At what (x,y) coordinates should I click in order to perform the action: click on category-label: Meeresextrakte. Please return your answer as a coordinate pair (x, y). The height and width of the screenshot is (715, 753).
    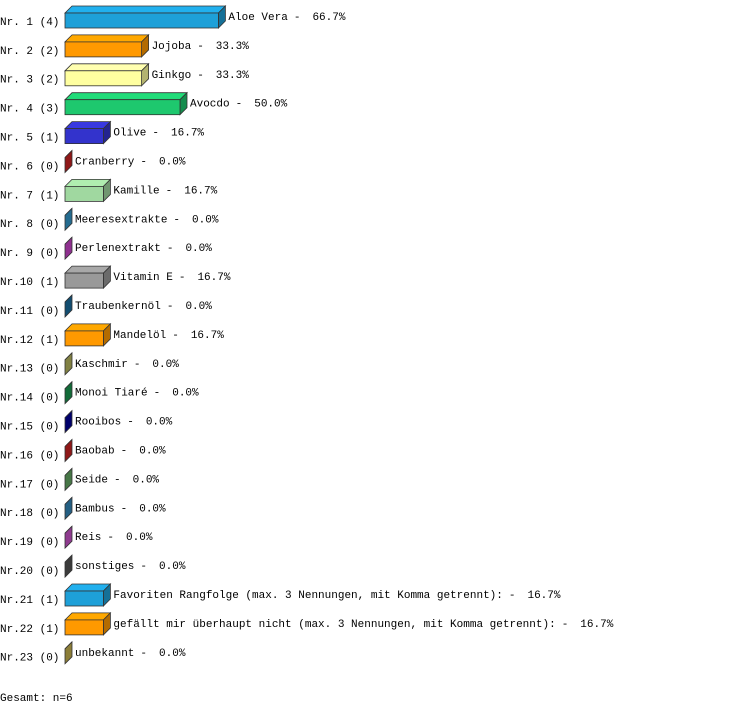
    Looking at the image, I should click on (121, 220).